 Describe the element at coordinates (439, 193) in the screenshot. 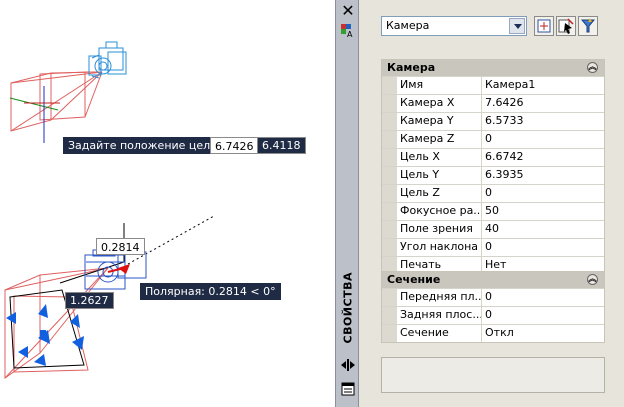

I see `property-name: Цель Z` at that location.